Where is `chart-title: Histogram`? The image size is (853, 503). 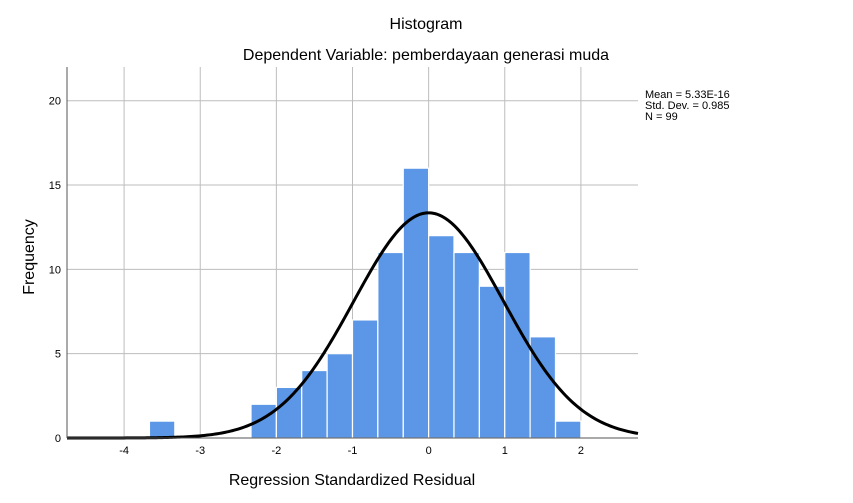
chart-title: Histogram is located at coordinates (426, 24).